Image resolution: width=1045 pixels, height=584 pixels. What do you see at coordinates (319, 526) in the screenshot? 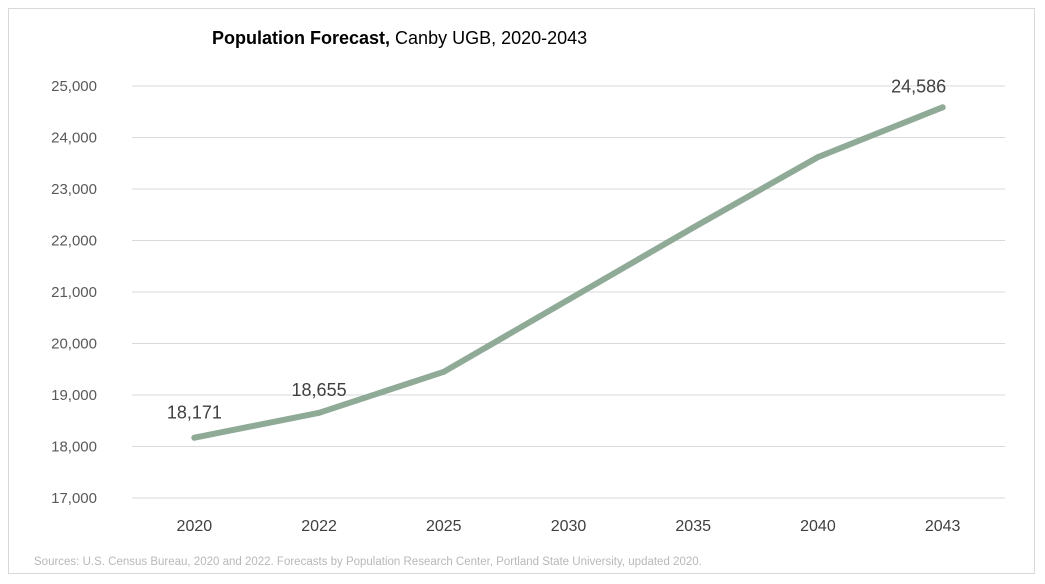
I see `x-tick-label: 2022` at bounding box center [319, 526].